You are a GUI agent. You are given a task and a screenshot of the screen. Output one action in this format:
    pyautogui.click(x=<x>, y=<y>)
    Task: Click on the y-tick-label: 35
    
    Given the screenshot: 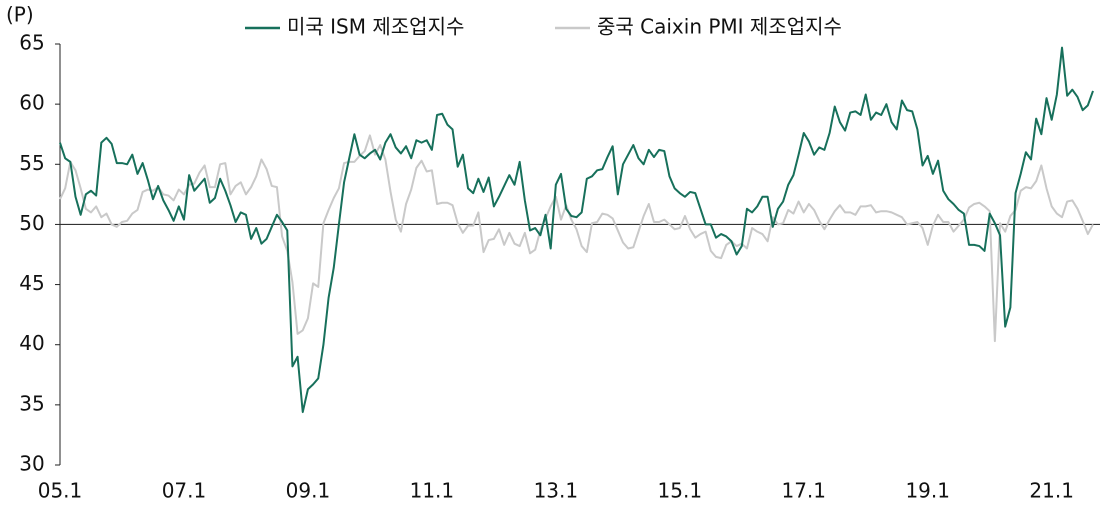 What is the action you would take?
    pyautogui.click(x=31, y=403)
    